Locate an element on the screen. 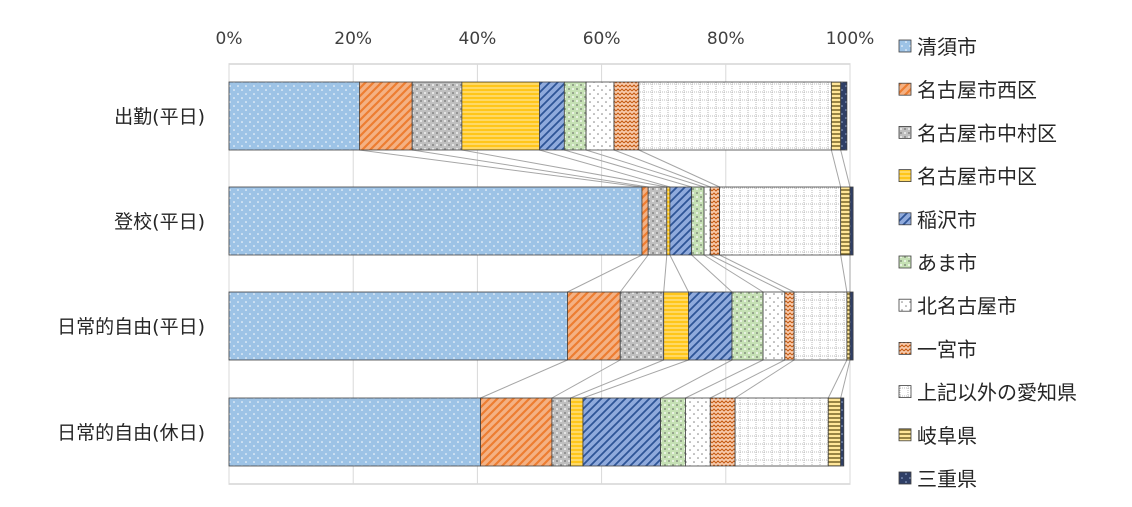 This screenshot has height=507, width=1132. category-label: 出勤(平日) is located at coordinates (159, 117).